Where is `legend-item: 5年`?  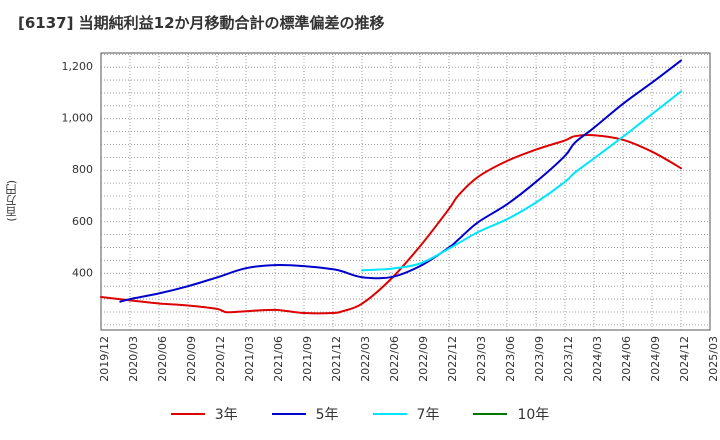 legend-item: 5年 is located at coordinates (305, 414).